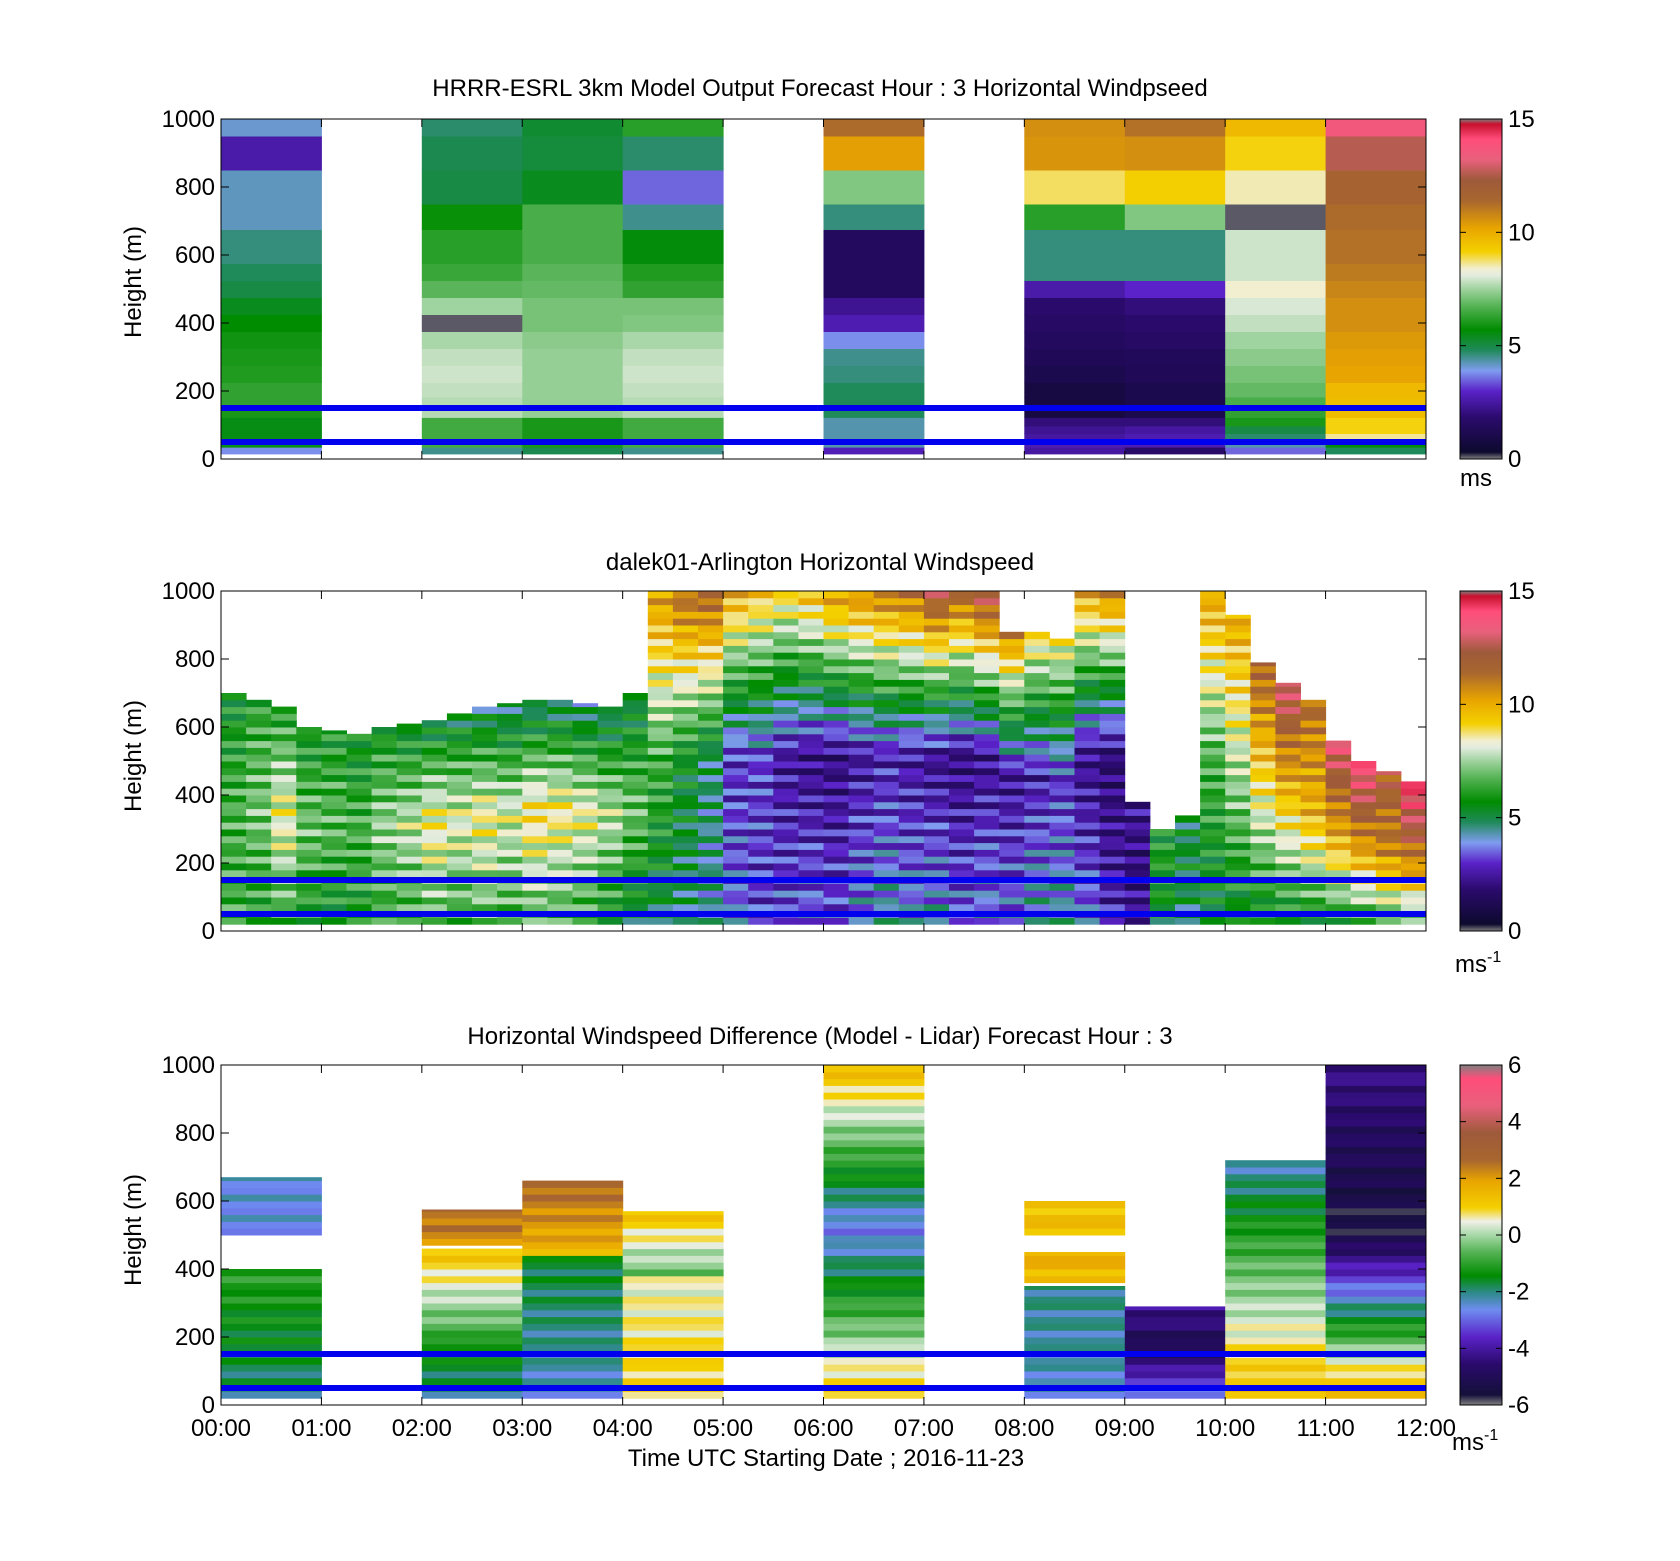  What do you see at coordinates (195, 187) in the screenshot?
I see `y-tick-label: 800` at bounding box center [195, 187].